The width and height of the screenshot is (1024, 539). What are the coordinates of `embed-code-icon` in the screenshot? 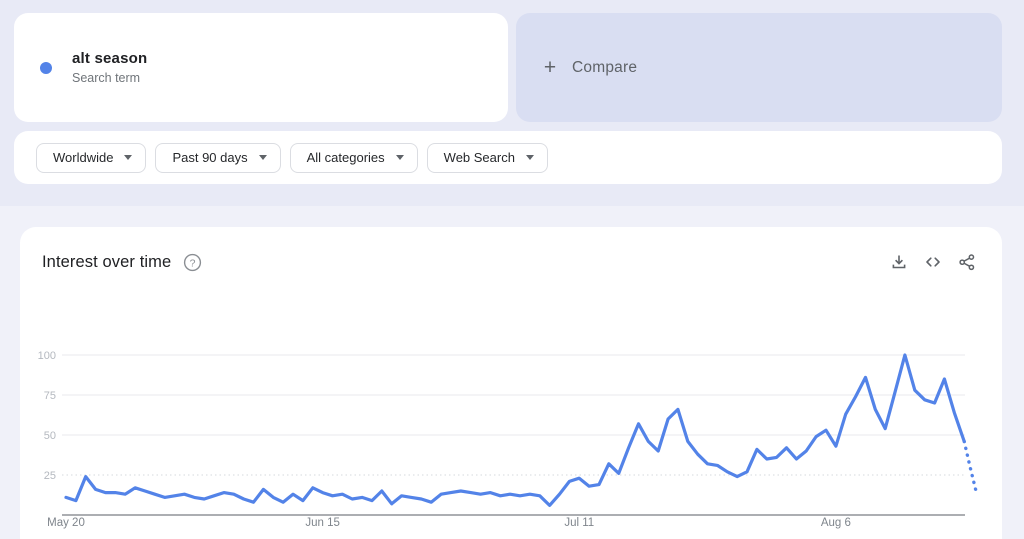 It's located at (933, 262).